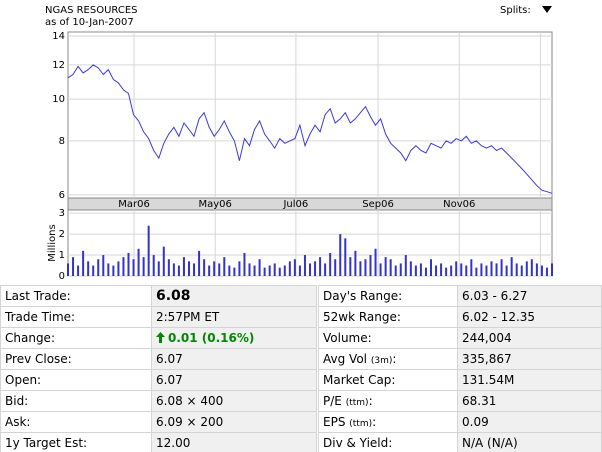  What do you see at coordinates (188, 317) in the screenshot?
I see `value-text: 2:57PM ET` at bounding box center [188, 317].